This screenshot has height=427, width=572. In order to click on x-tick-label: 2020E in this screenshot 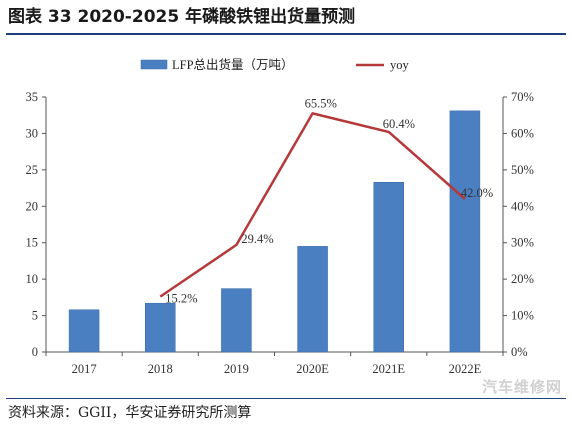, I will do `click(312, 369)`.